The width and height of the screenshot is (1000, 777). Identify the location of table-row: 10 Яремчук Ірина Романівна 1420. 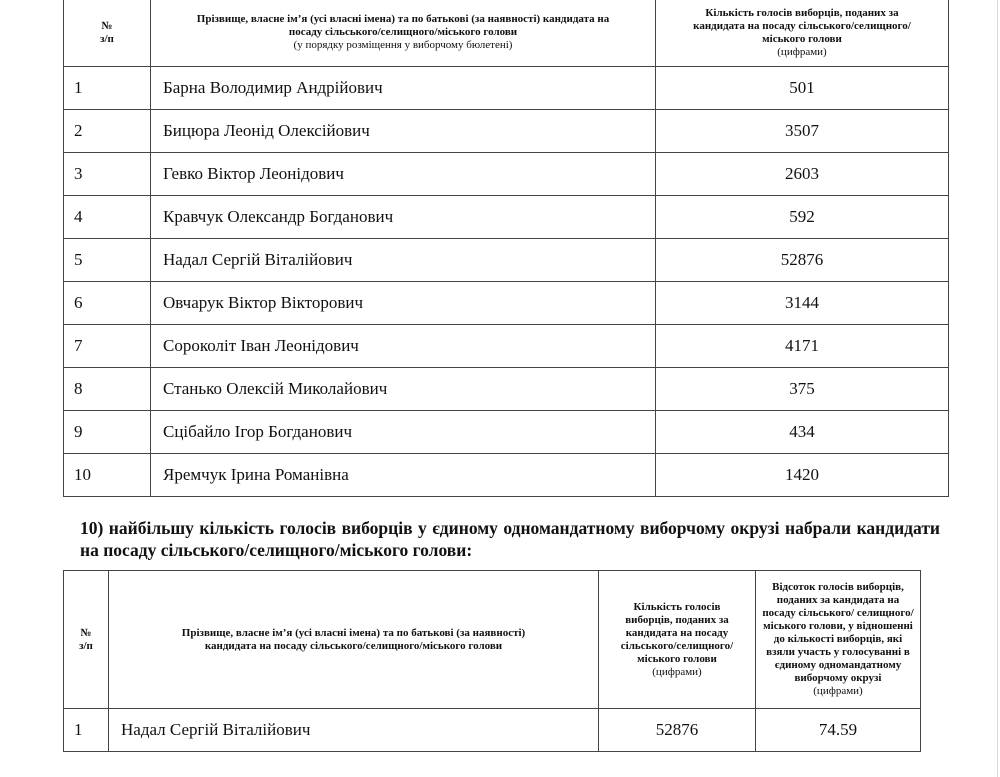
(506, 475).